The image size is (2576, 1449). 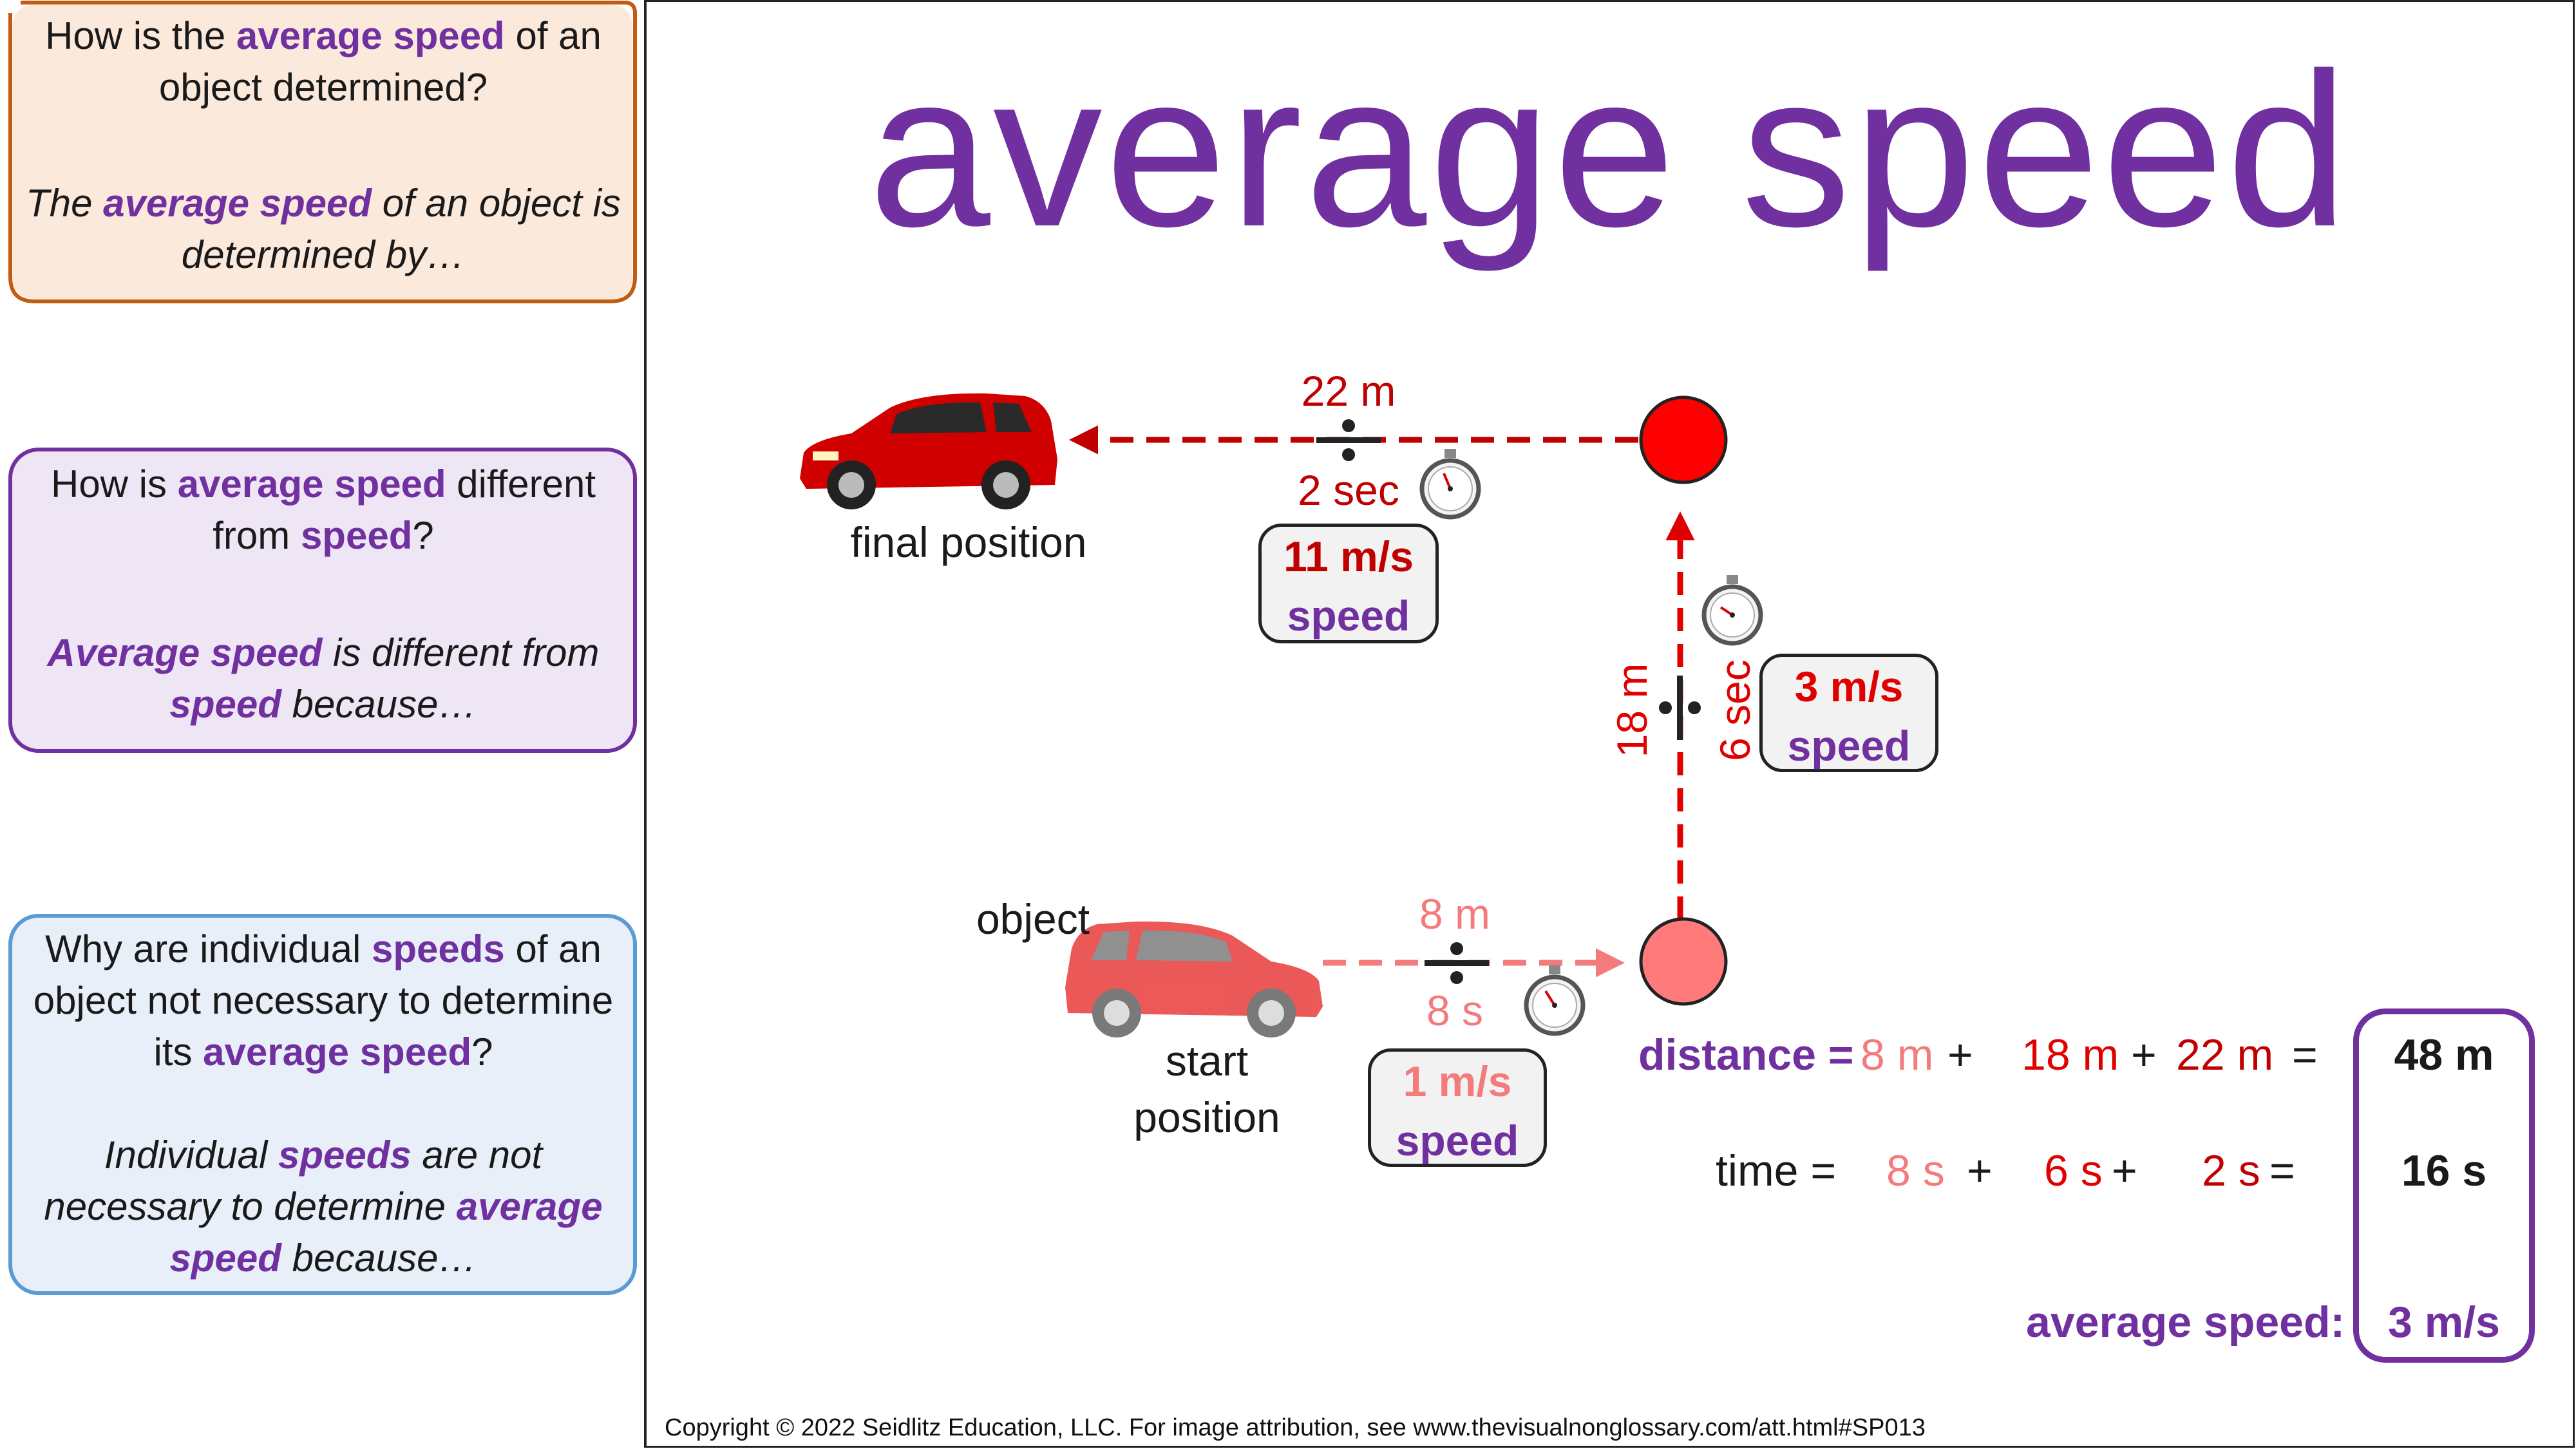 What do you see at coordinates (1455, 914) in the screenshot?
I see `leg-1-distance: 8 m` at bounding box center [1455, 914].